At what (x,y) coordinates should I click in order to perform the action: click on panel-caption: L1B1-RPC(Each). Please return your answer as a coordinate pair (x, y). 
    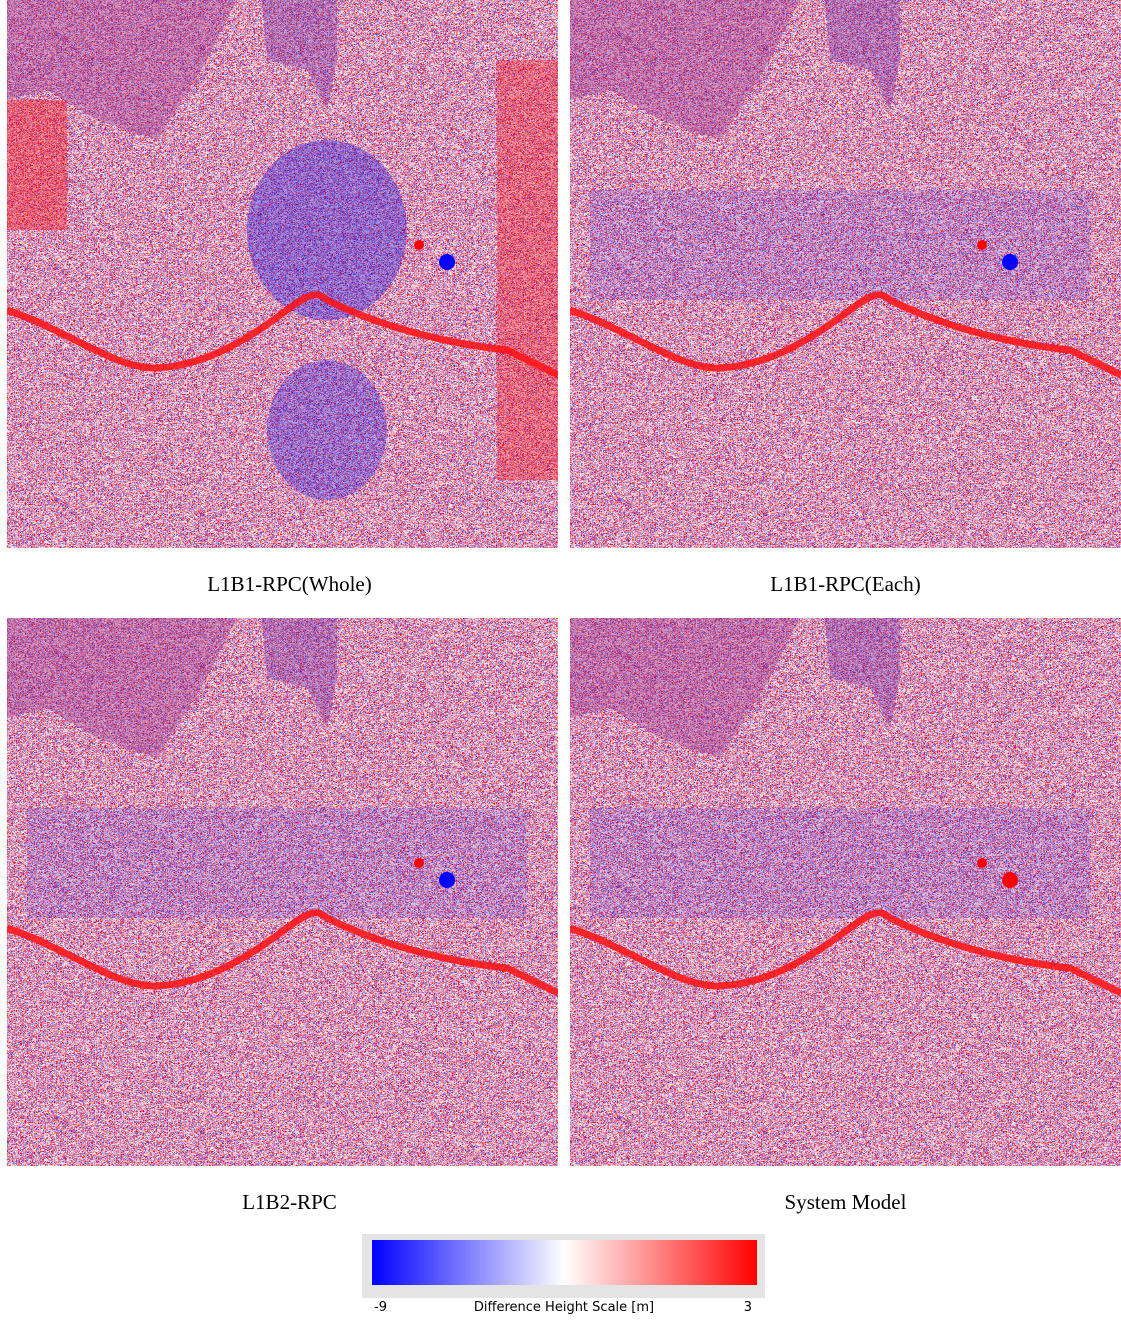
    Looking at the image, I should click on (845, 584).